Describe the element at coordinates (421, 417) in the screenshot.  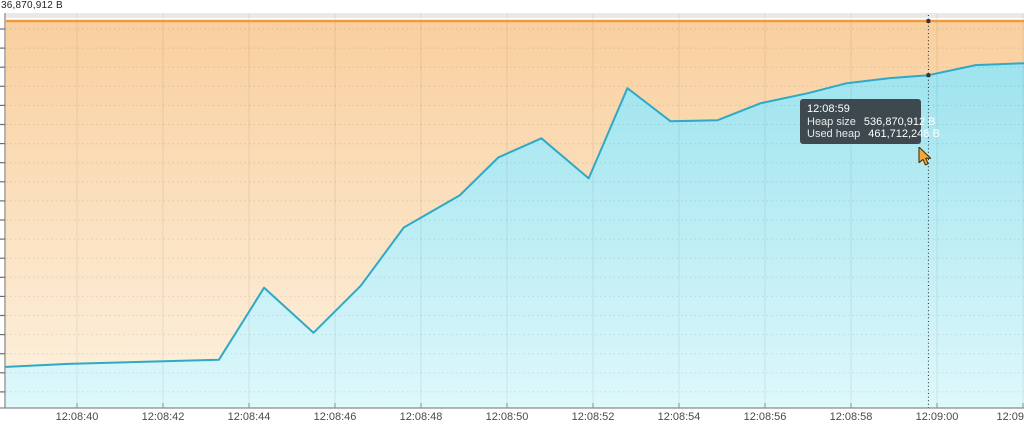
I see `x-axis-tick-label: 12:08:48` at that location.